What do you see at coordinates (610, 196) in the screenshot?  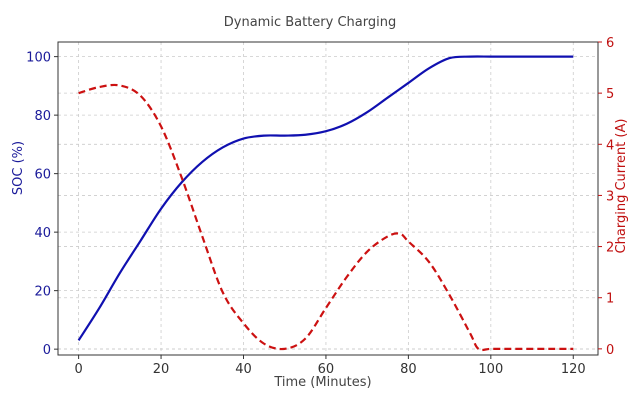 I see `y-right-tick-label: 3` at bounding box center [610, 196].